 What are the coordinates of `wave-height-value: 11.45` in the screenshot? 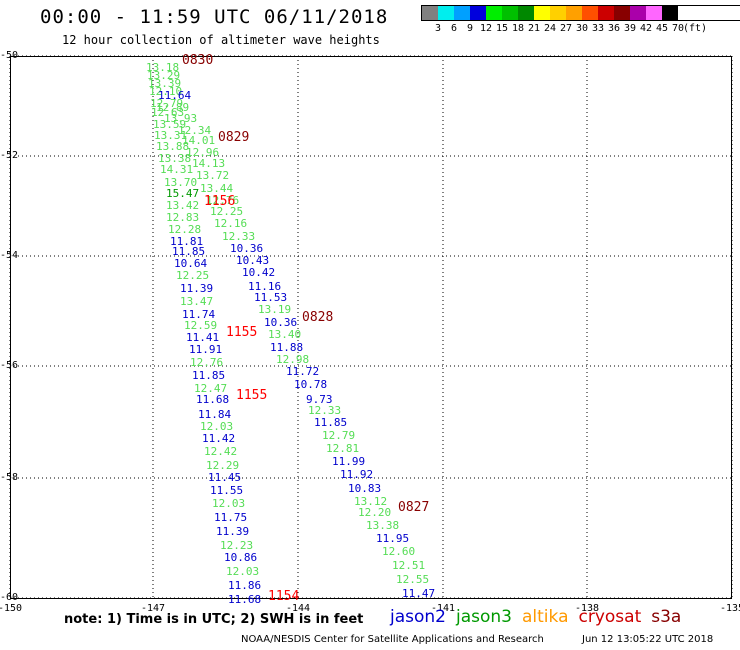 It's located at (225, 477).